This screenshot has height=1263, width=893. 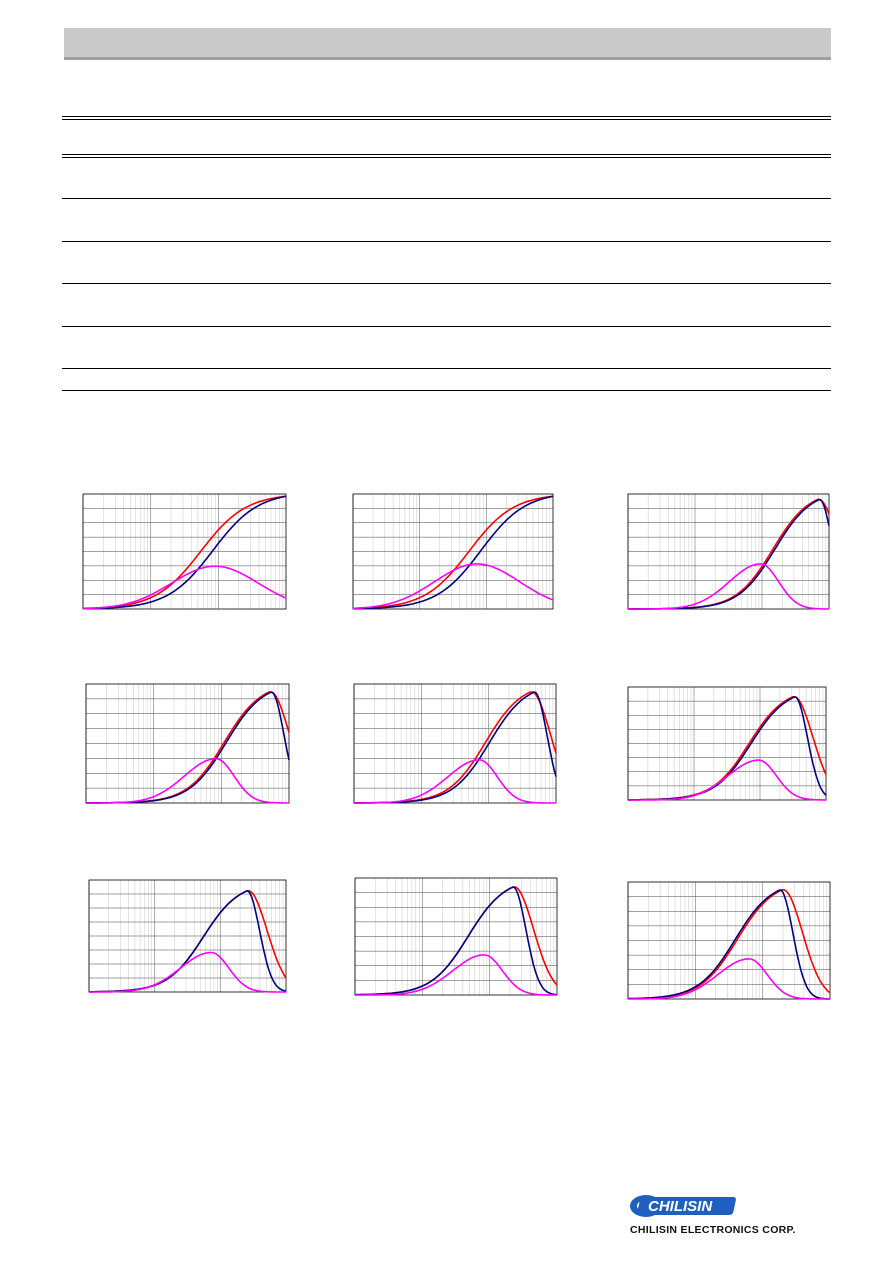 I want to click on table-bottom-rule, so click(x=446, y=390).